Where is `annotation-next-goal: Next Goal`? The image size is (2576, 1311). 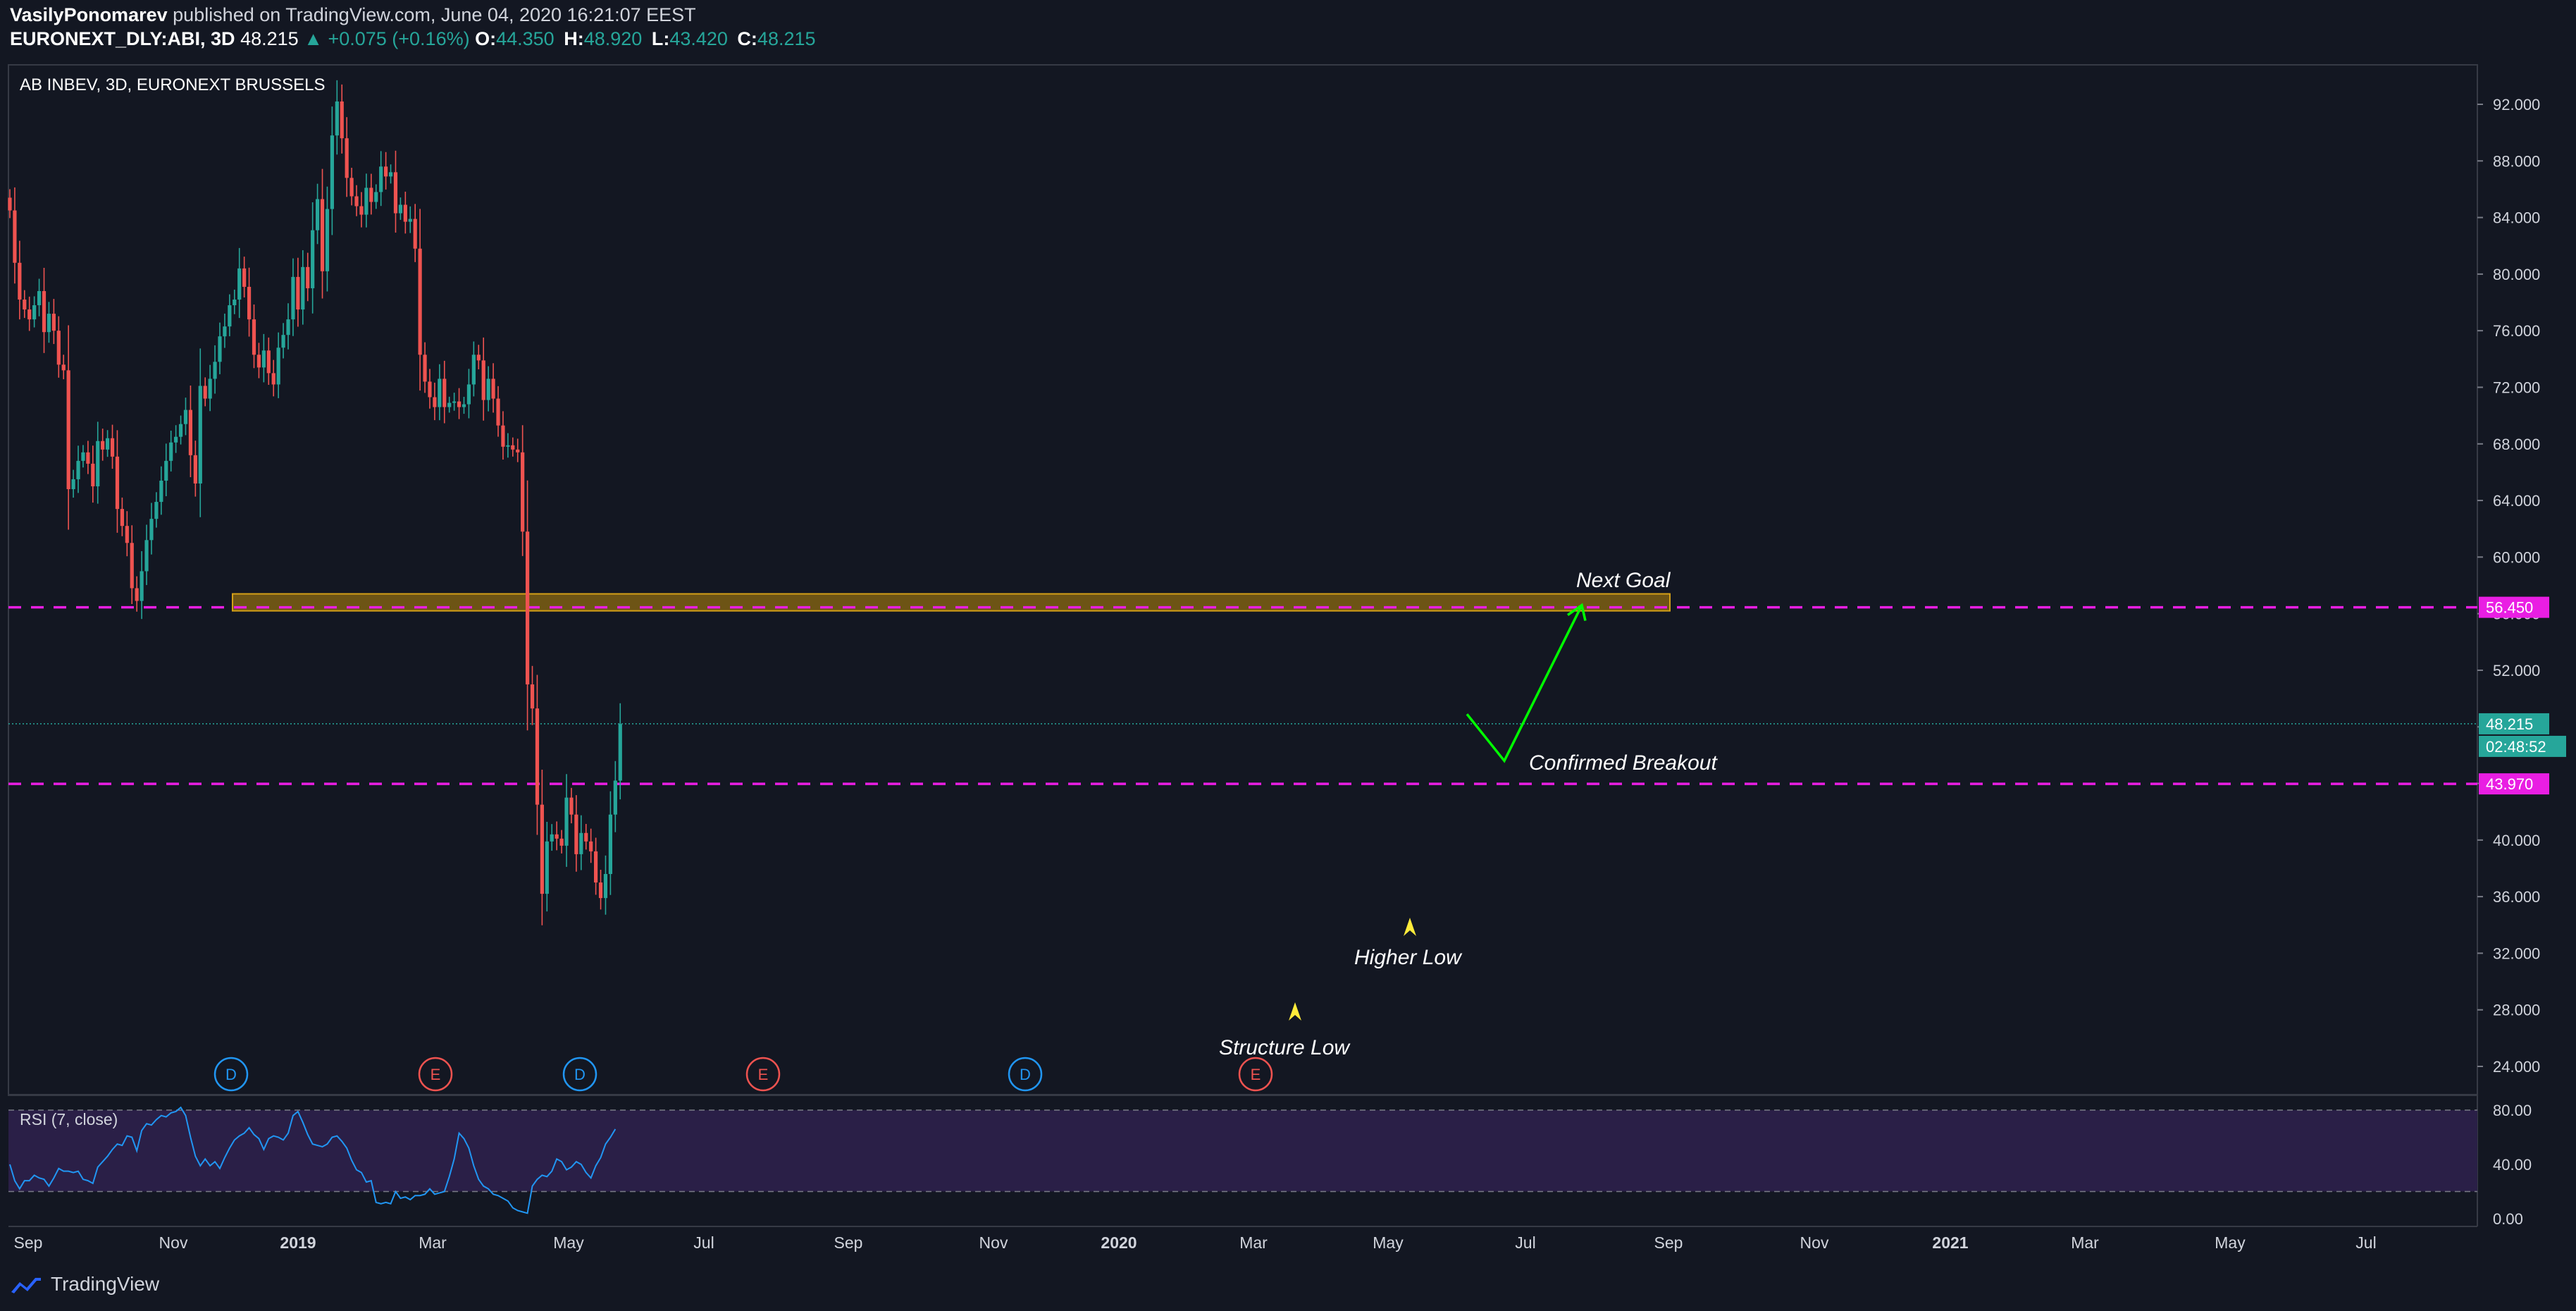 annotation-next-goal: Next Goal is located at coordinates (1623, 580).